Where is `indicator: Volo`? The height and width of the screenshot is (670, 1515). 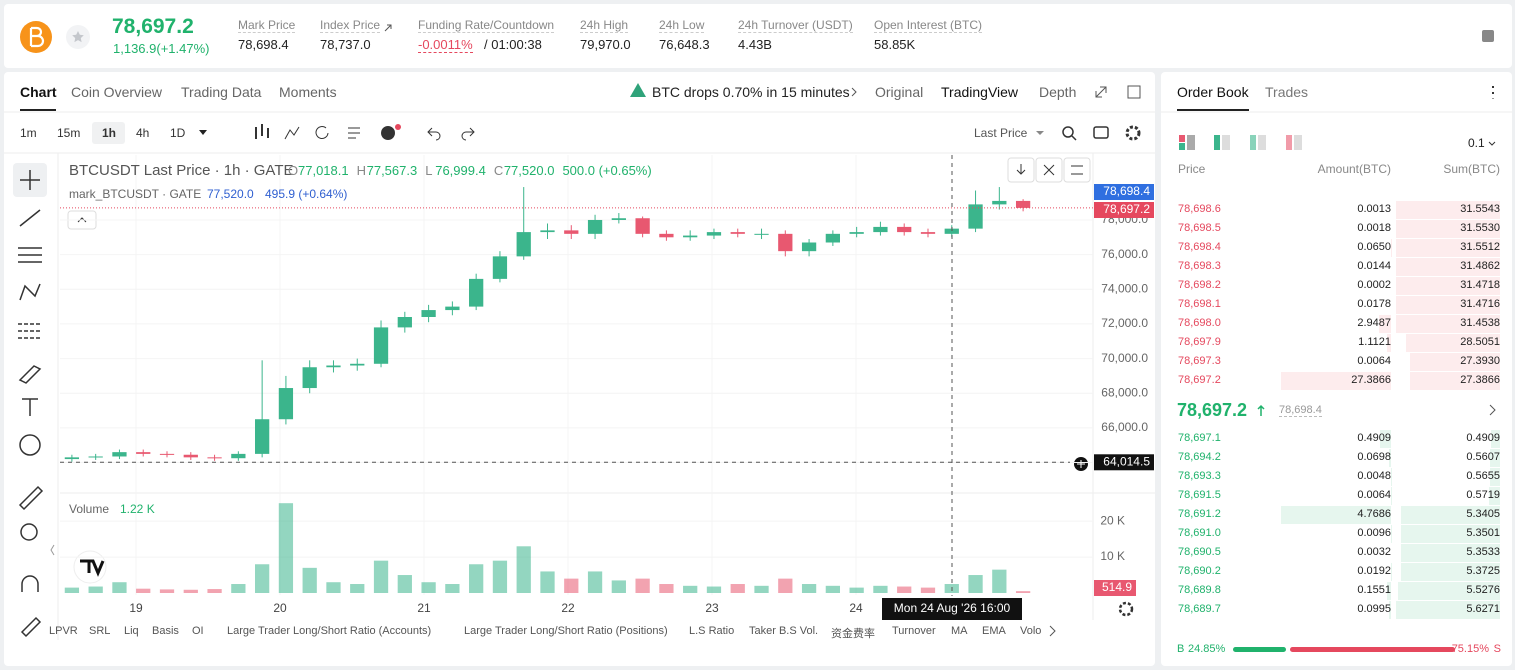 indicator: Volo is located at coordinates (1031, 631).